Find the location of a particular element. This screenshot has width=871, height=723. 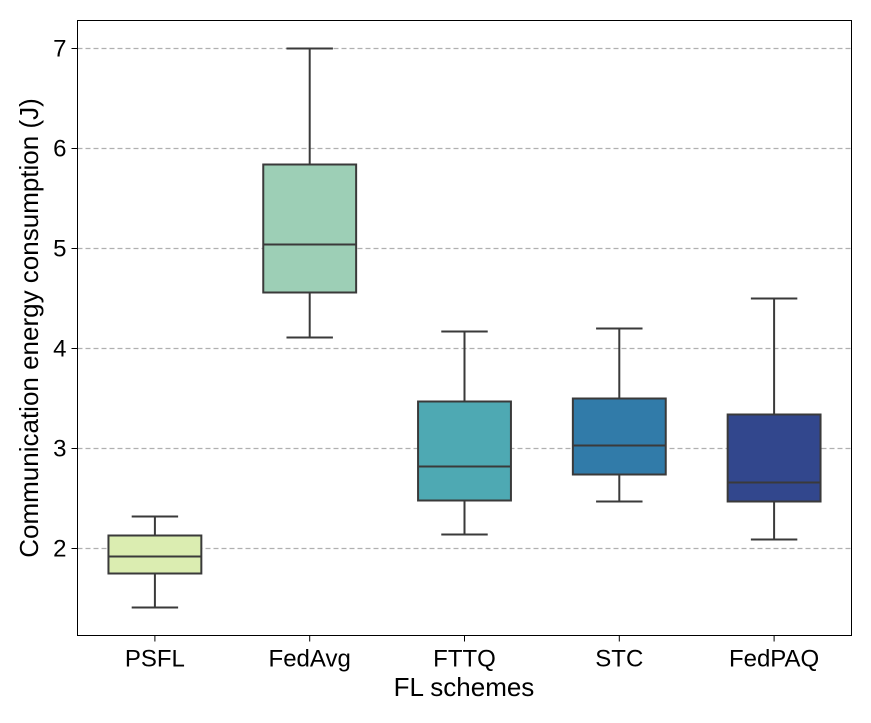

x-tick-label: FedAvg is located at coordinates (310, 659).